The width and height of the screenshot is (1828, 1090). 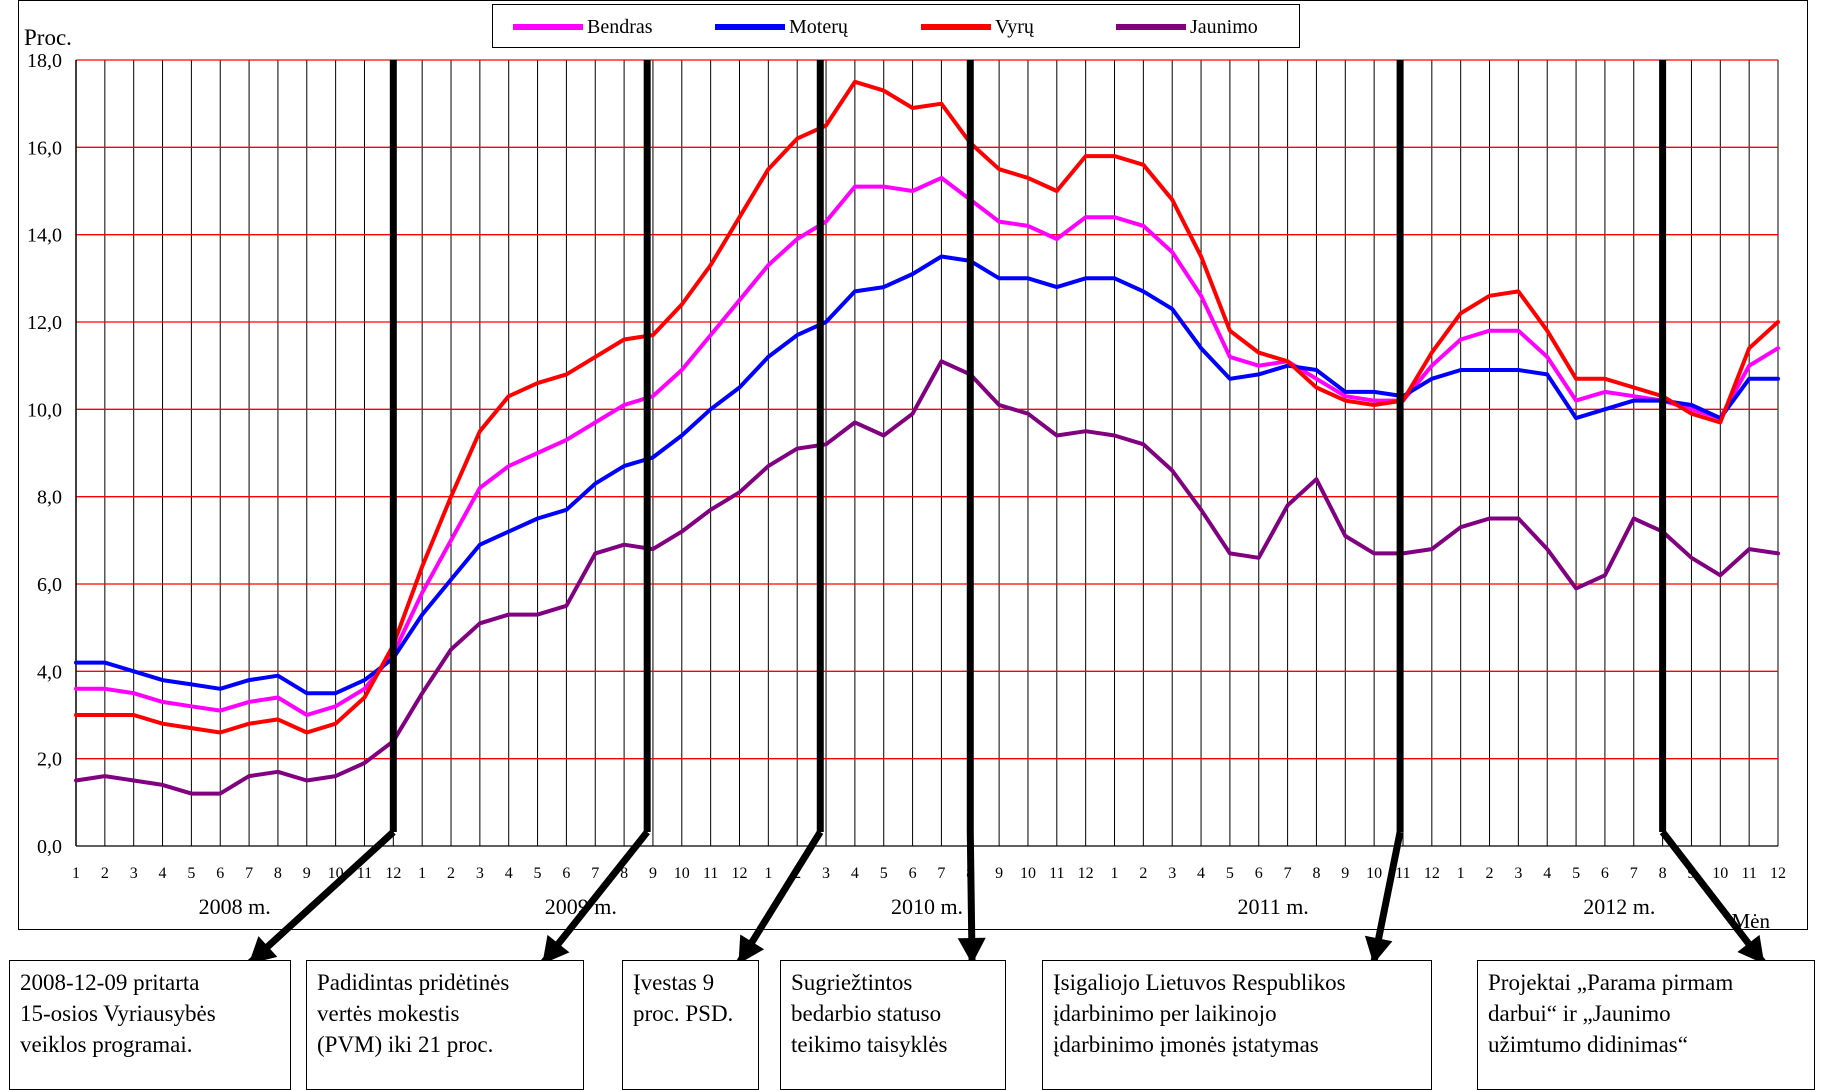 What do you see at coordinates (413, 982) in the screenshot?
I see `event-note-text: Padidintas pridėtinės` at bounding box center [413, 982].